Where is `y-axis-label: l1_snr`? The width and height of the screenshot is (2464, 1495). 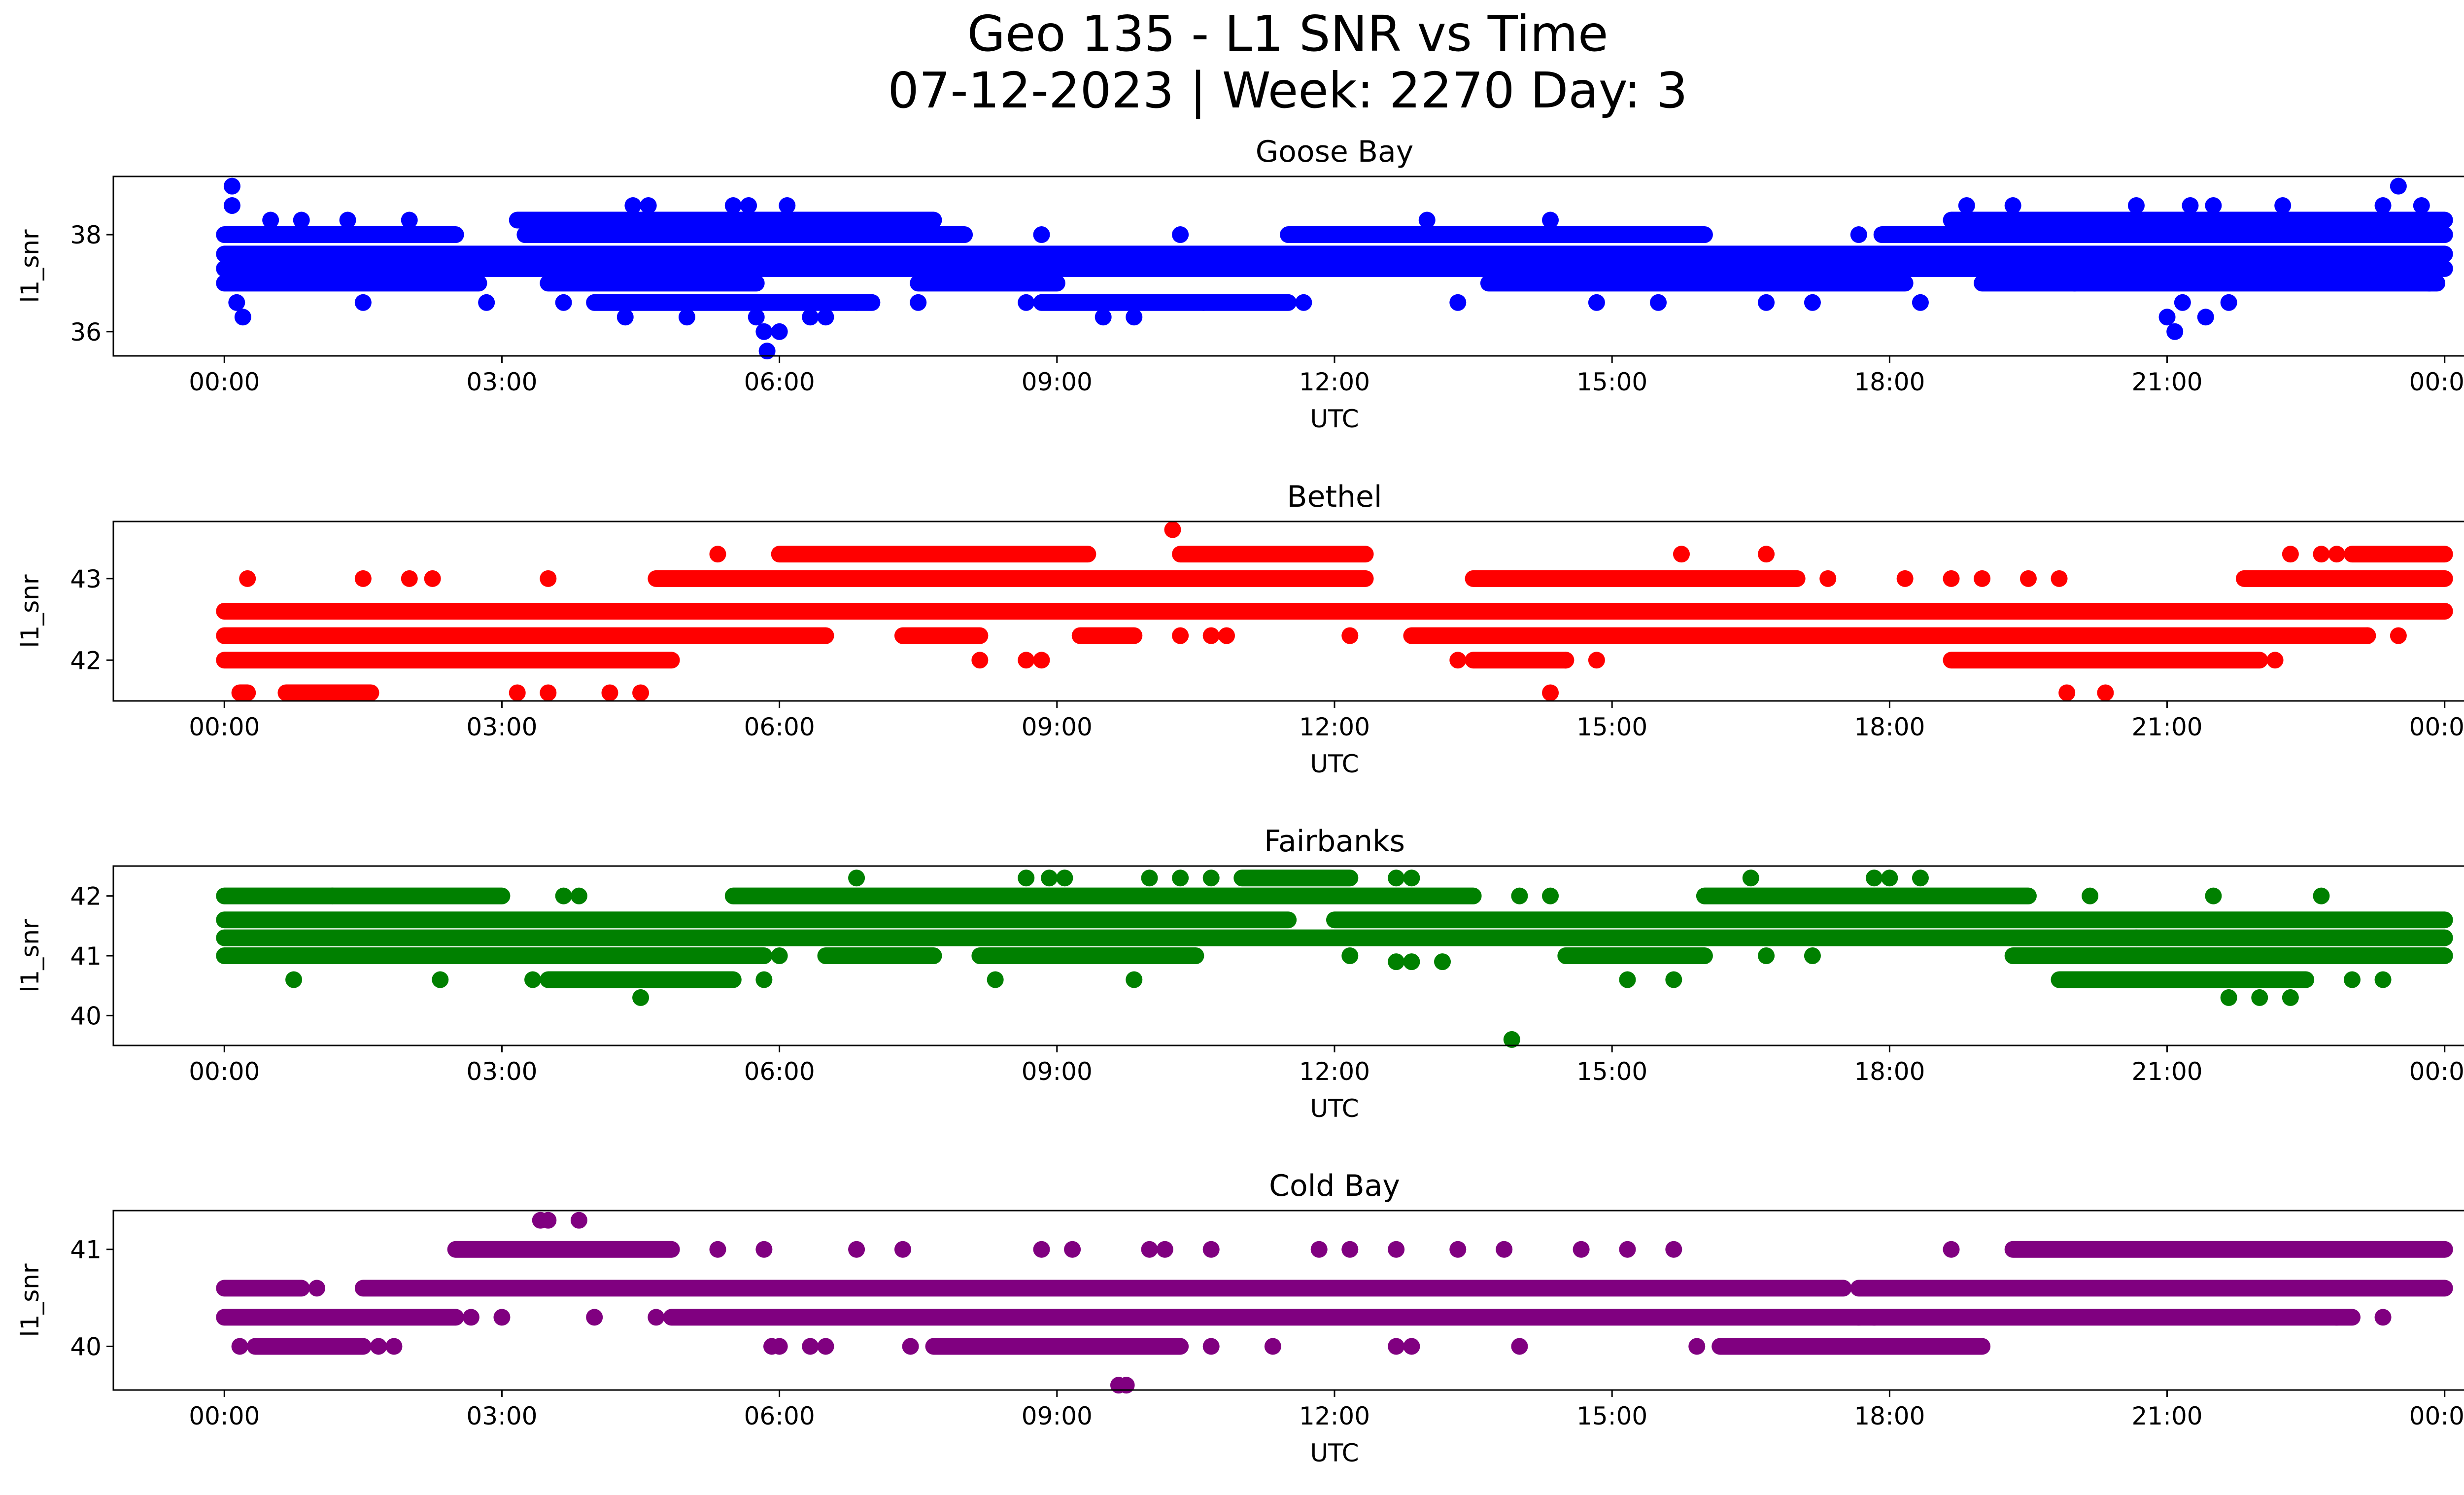
y-axis-label: l1_snr is located at coordinates (30, 266).